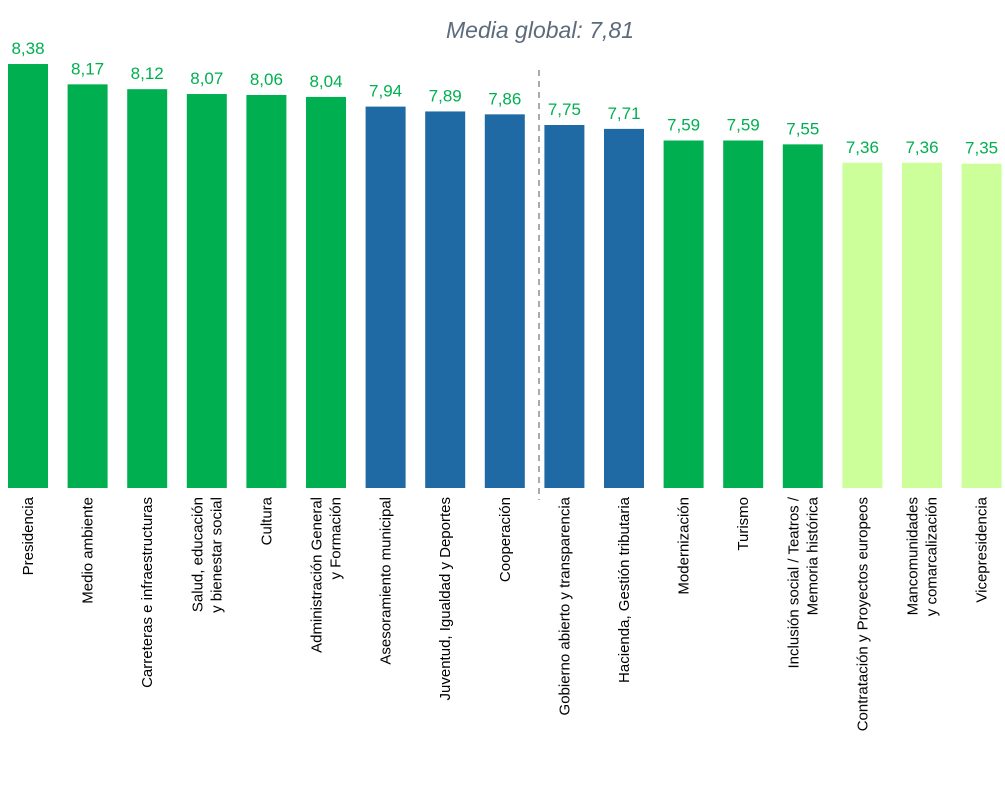  What do you see at coordinates (27, 48) in the screenshot?
I see `value-label: 8,38` at bounding box center [27, 48].